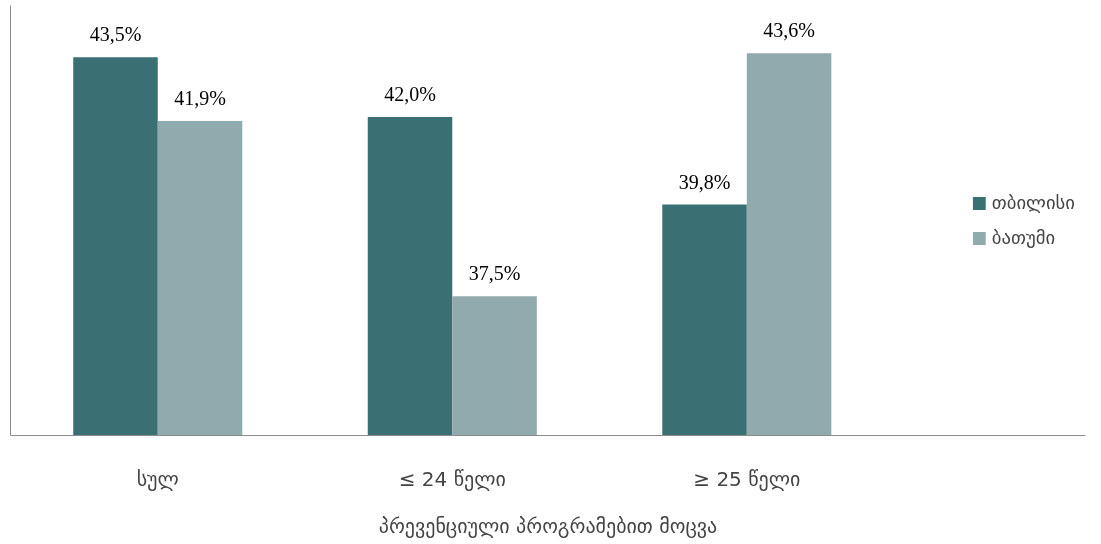  Describe the element at coordinates (157, 478) in the screenshot. I see `x-tick-label: სულ` at that location.